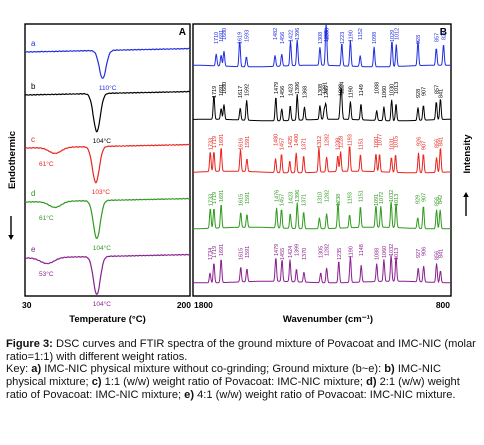 This screenshot has height=445, width=484. What do you see at coordinates (241, 38) in the screenshot?
I see `ftir-peak-label: 1619` at bounding box center [241, 38].